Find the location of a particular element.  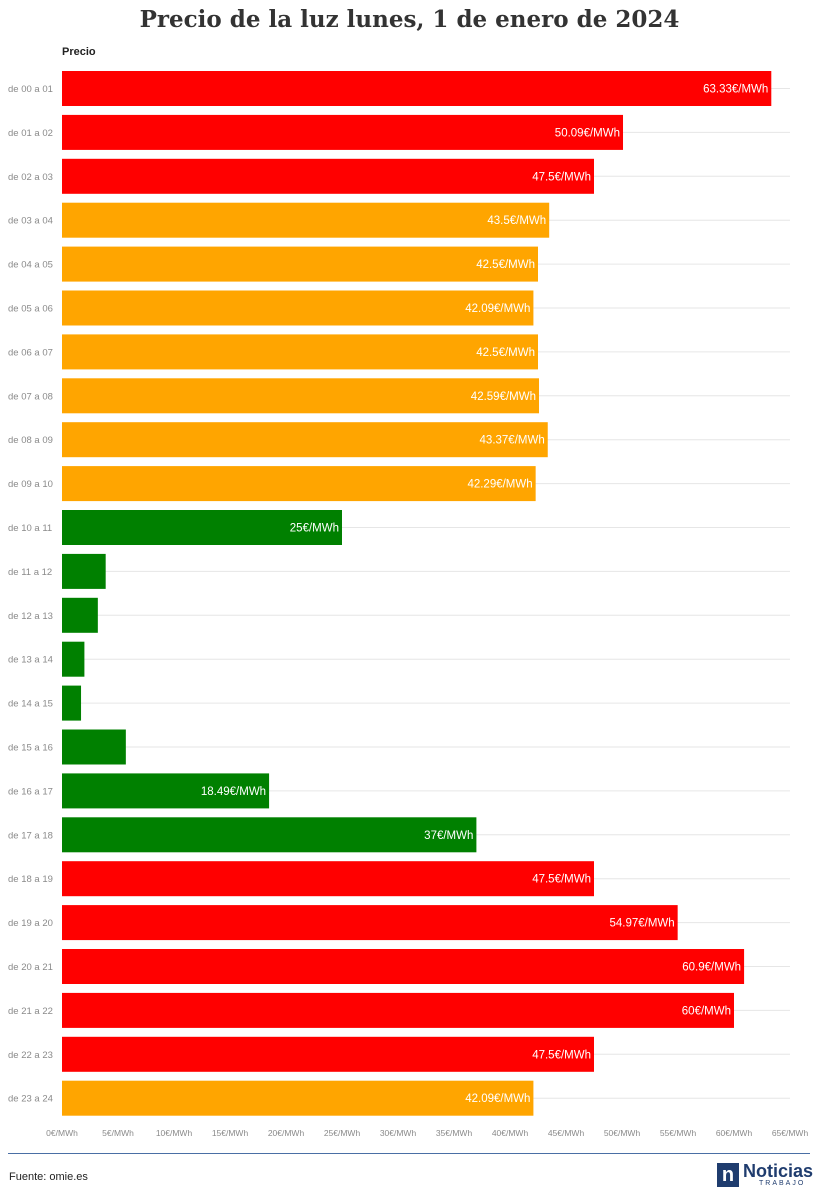

category-label: de 16 a 17 is located at coordinates (30, 791).